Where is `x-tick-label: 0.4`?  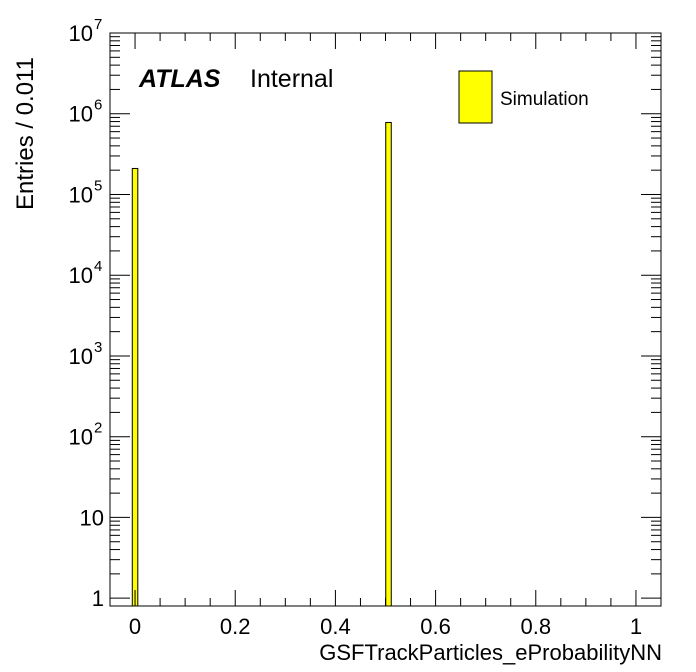 x-tick-label: 0.4 is located at coordinates (335, 626).